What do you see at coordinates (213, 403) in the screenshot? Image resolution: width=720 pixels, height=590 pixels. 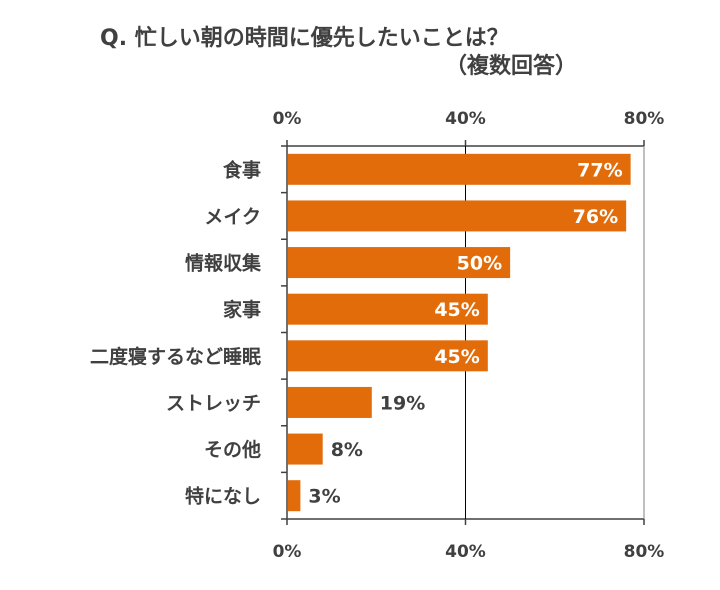 I see `category-label: ストレッチ` at bounding box center [213, 403].